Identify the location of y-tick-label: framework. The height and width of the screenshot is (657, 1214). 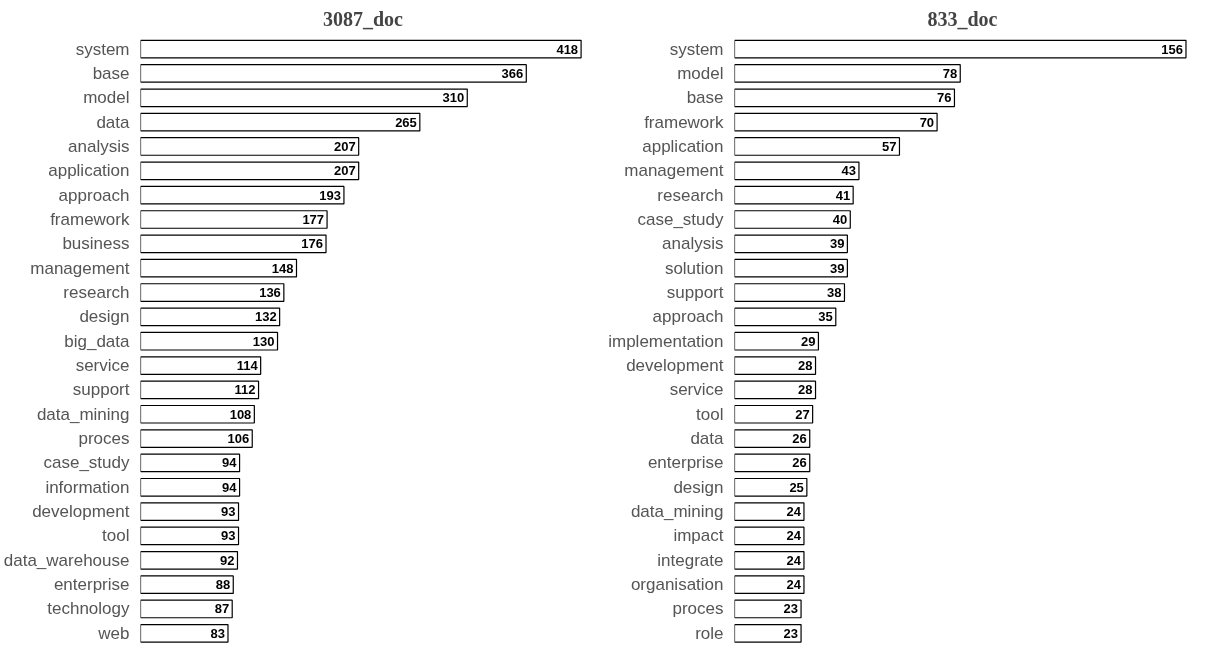
(684, 122).